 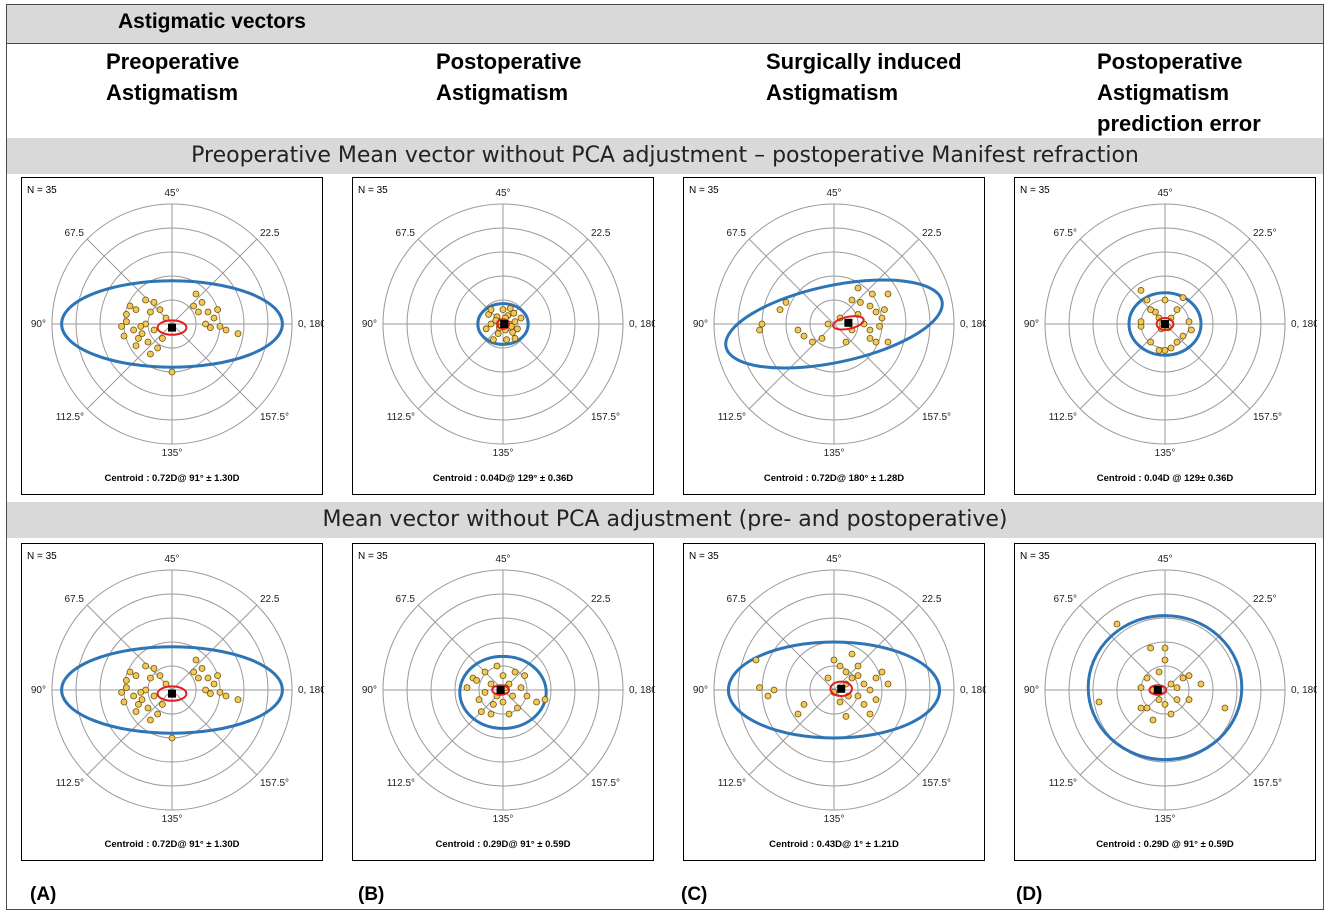 I want to click on centroid-label: Centroid : 0.04D@ 129° ± 0.36D, so click(x=503, y=478).